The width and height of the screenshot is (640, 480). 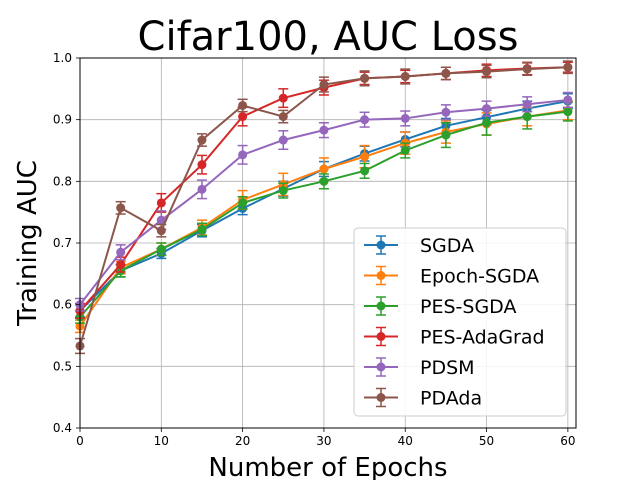 What do you see at coordinates (323, 441) in the screenshot?
I see `x-tick-label: 30` at bounding box center [323, 441].